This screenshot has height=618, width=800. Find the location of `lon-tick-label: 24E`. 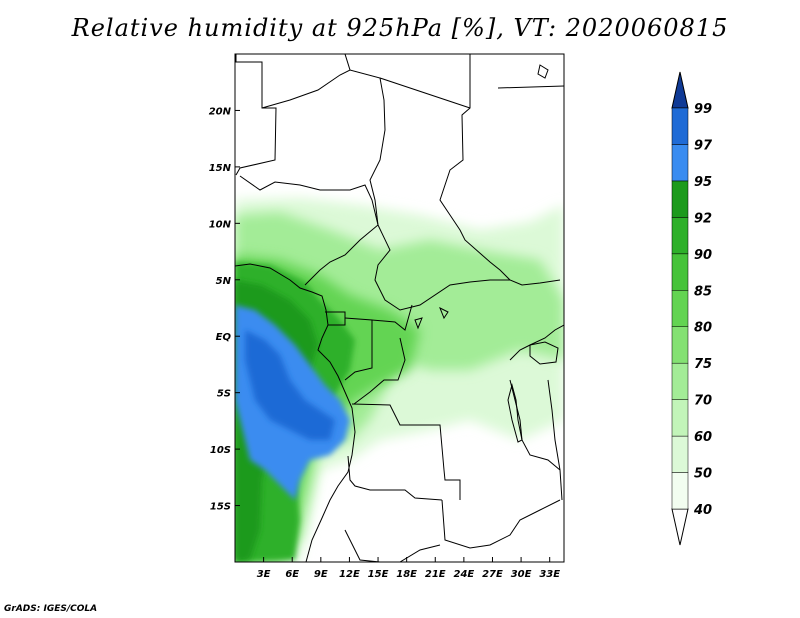

lon-tick-label: 24E is located at coordinates (463, 574).